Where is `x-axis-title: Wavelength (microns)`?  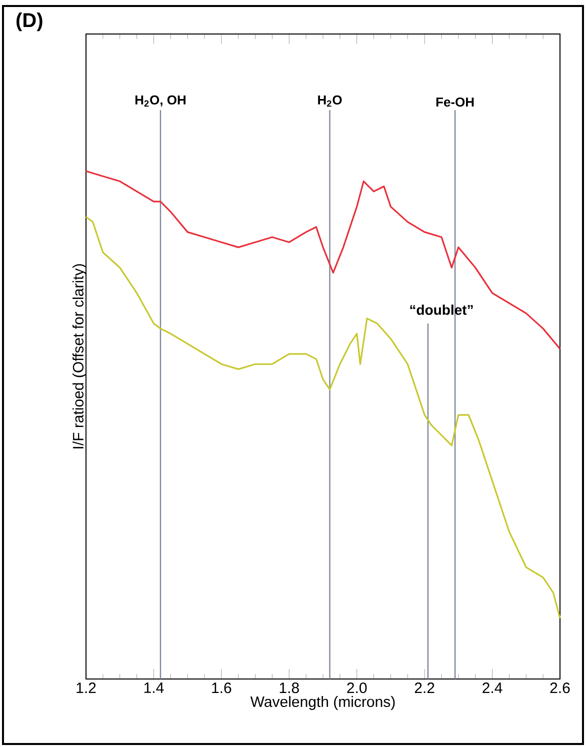
x-axis-title: Wavelength (microns) is located at coordinates (322, 703).